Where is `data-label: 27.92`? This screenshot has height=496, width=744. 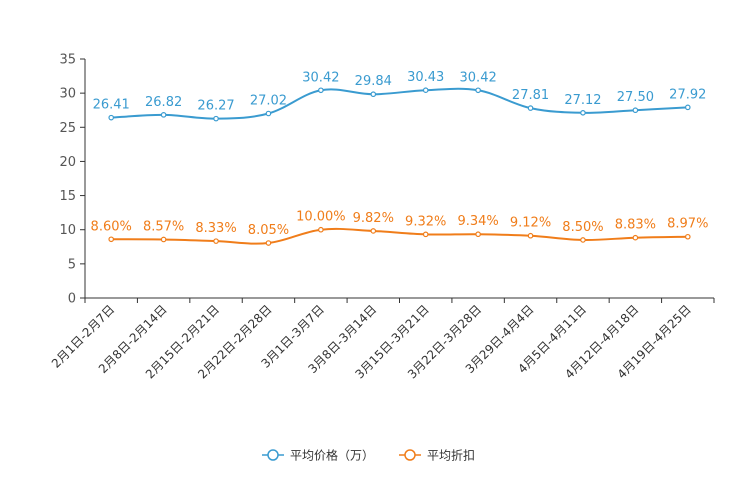
data-label: 27.92 is located at coordinates (687, 94).